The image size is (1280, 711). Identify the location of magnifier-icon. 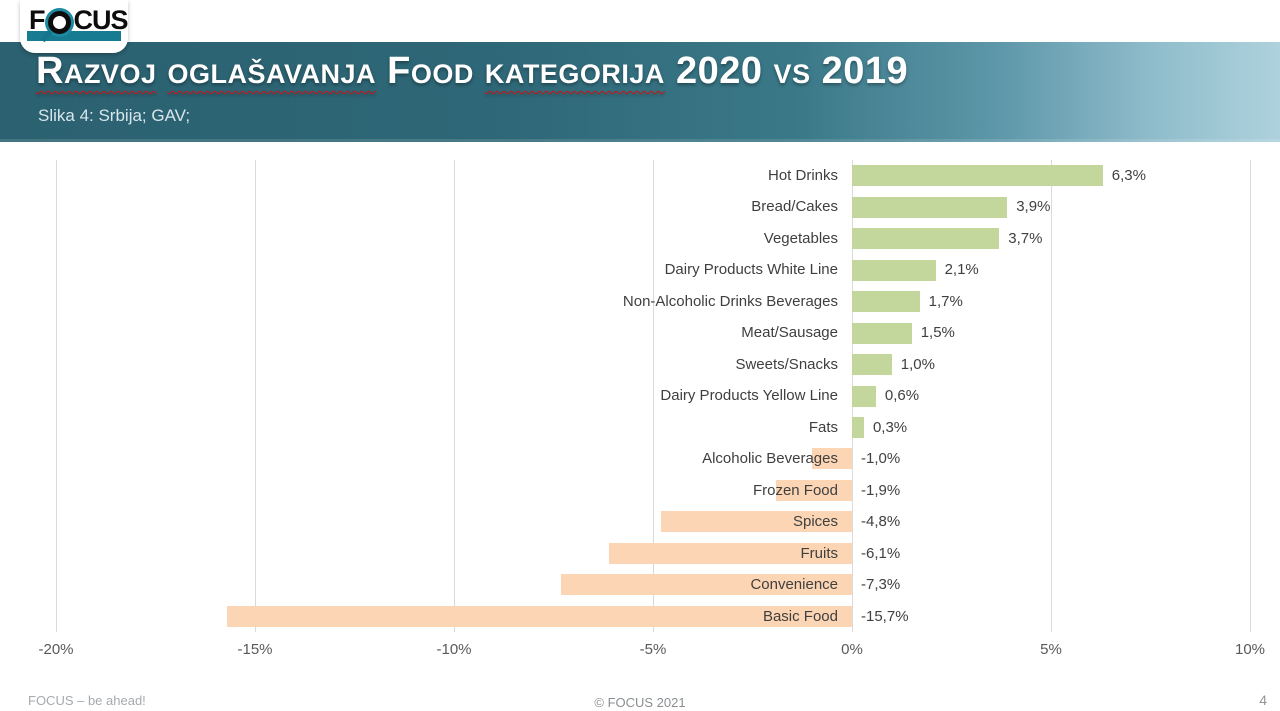
(55, 27).